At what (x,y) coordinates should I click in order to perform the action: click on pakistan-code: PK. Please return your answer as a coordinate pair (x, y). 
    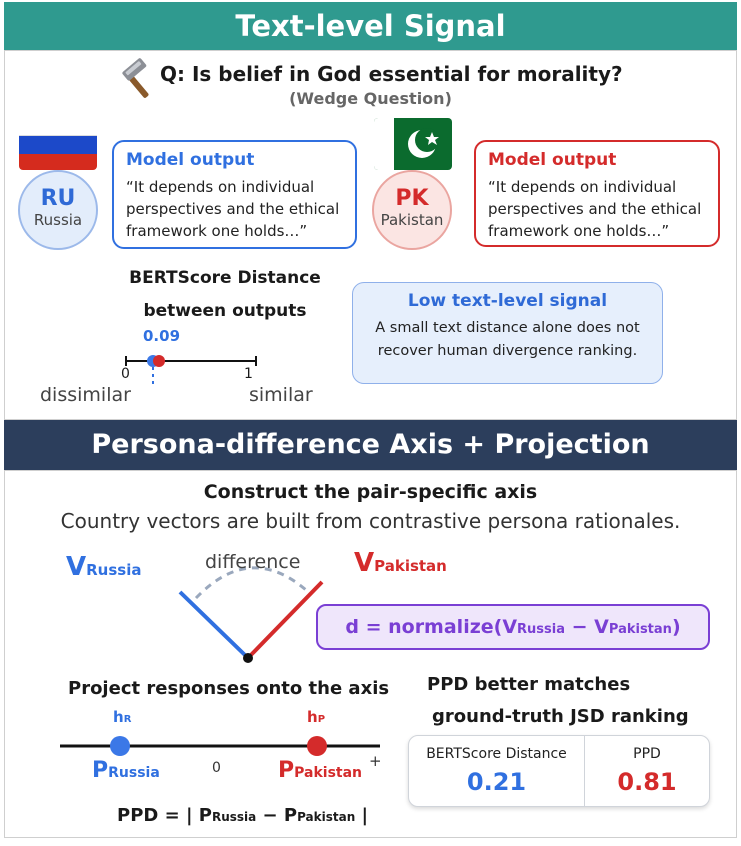
    Looking at the image, I should click on (412, 198).